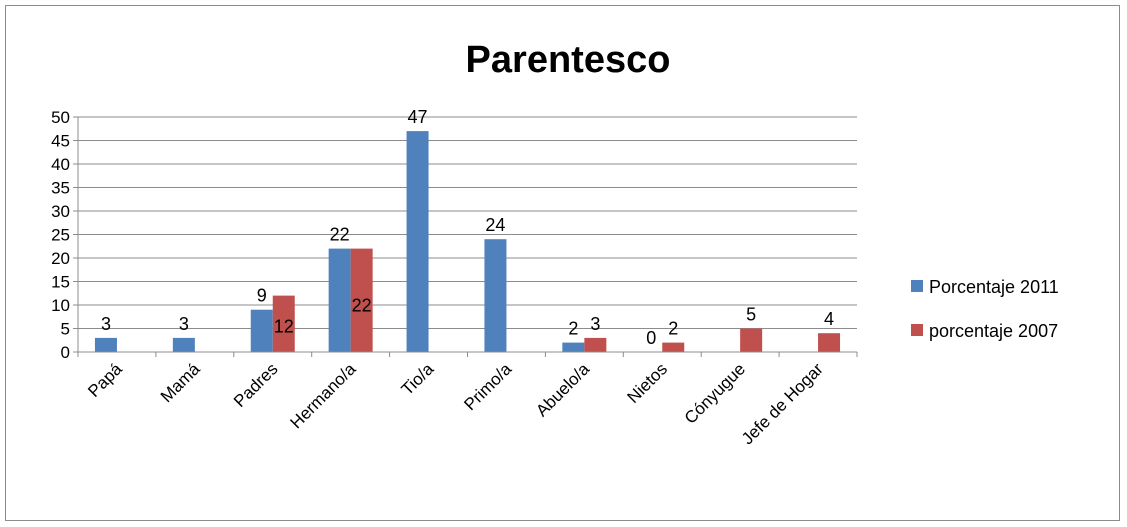 The image size is (1127, 527). What do you see at coordinates (648, 383) in the screenshot?
I see `x-category-label: Nietos` at bounding box center [648, 383].